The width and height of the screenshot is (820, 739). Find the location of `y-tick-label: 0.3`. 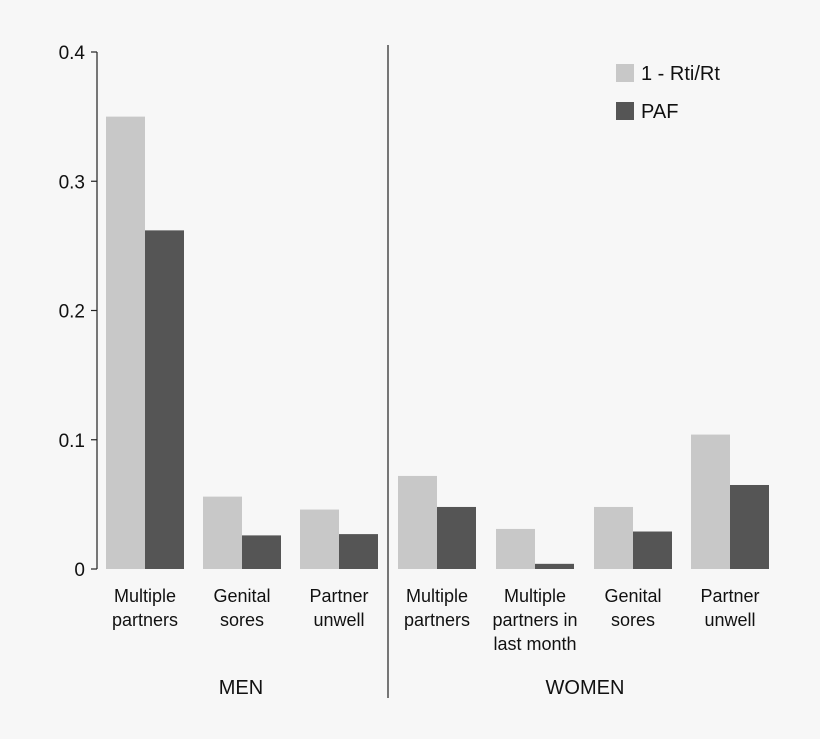

y-tick-label: 0.3 is located at coordinates (72, 182).